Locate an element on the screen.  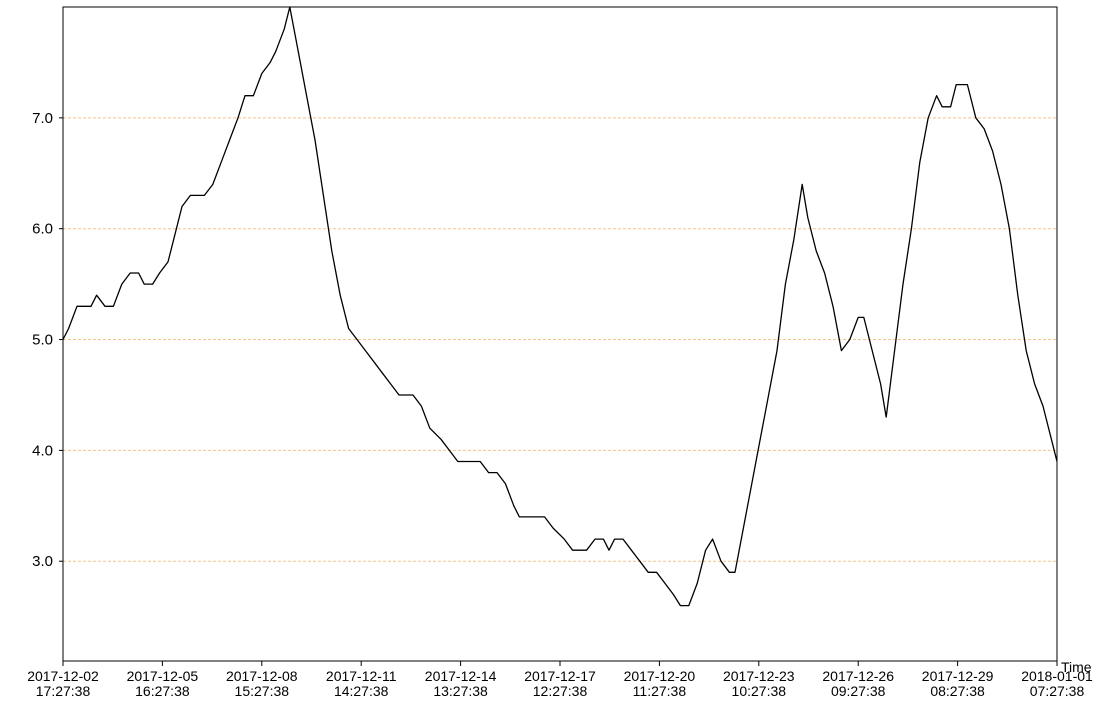
y-axis-ticks: 3.0 4.0 5.0 6.0 7.0 is located at coordinates (47, 340).